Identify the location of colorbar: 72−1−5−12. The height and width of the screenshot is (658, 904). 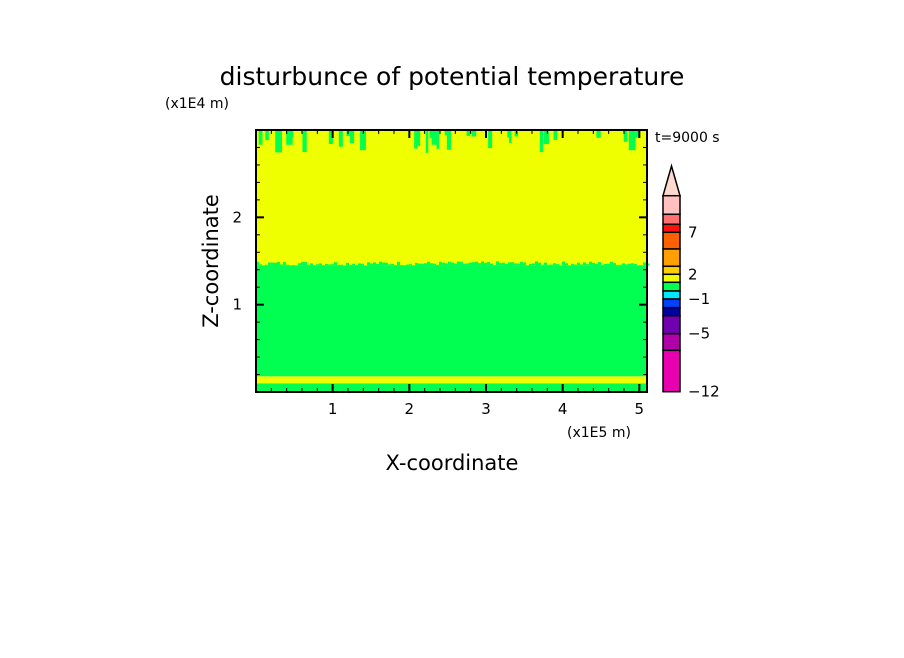
(691, 283).